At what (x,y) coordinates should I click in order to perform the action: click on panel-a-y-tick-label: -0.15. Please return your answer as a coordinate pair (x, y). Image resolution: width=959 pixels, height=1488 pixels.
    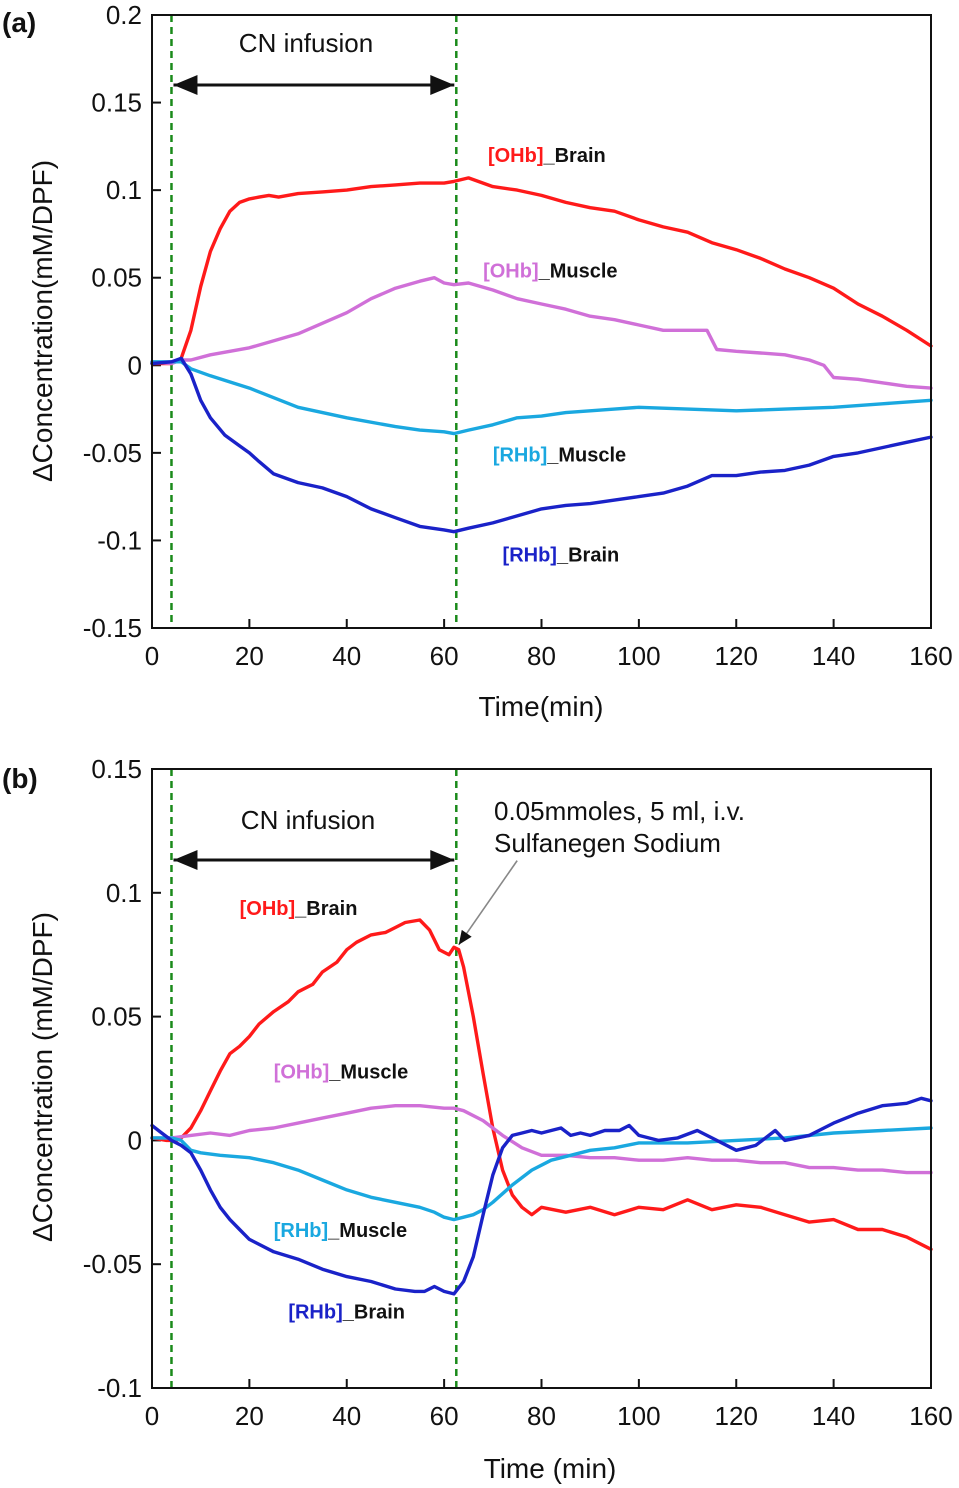
    Looking at the image, I should click on (112, 628).